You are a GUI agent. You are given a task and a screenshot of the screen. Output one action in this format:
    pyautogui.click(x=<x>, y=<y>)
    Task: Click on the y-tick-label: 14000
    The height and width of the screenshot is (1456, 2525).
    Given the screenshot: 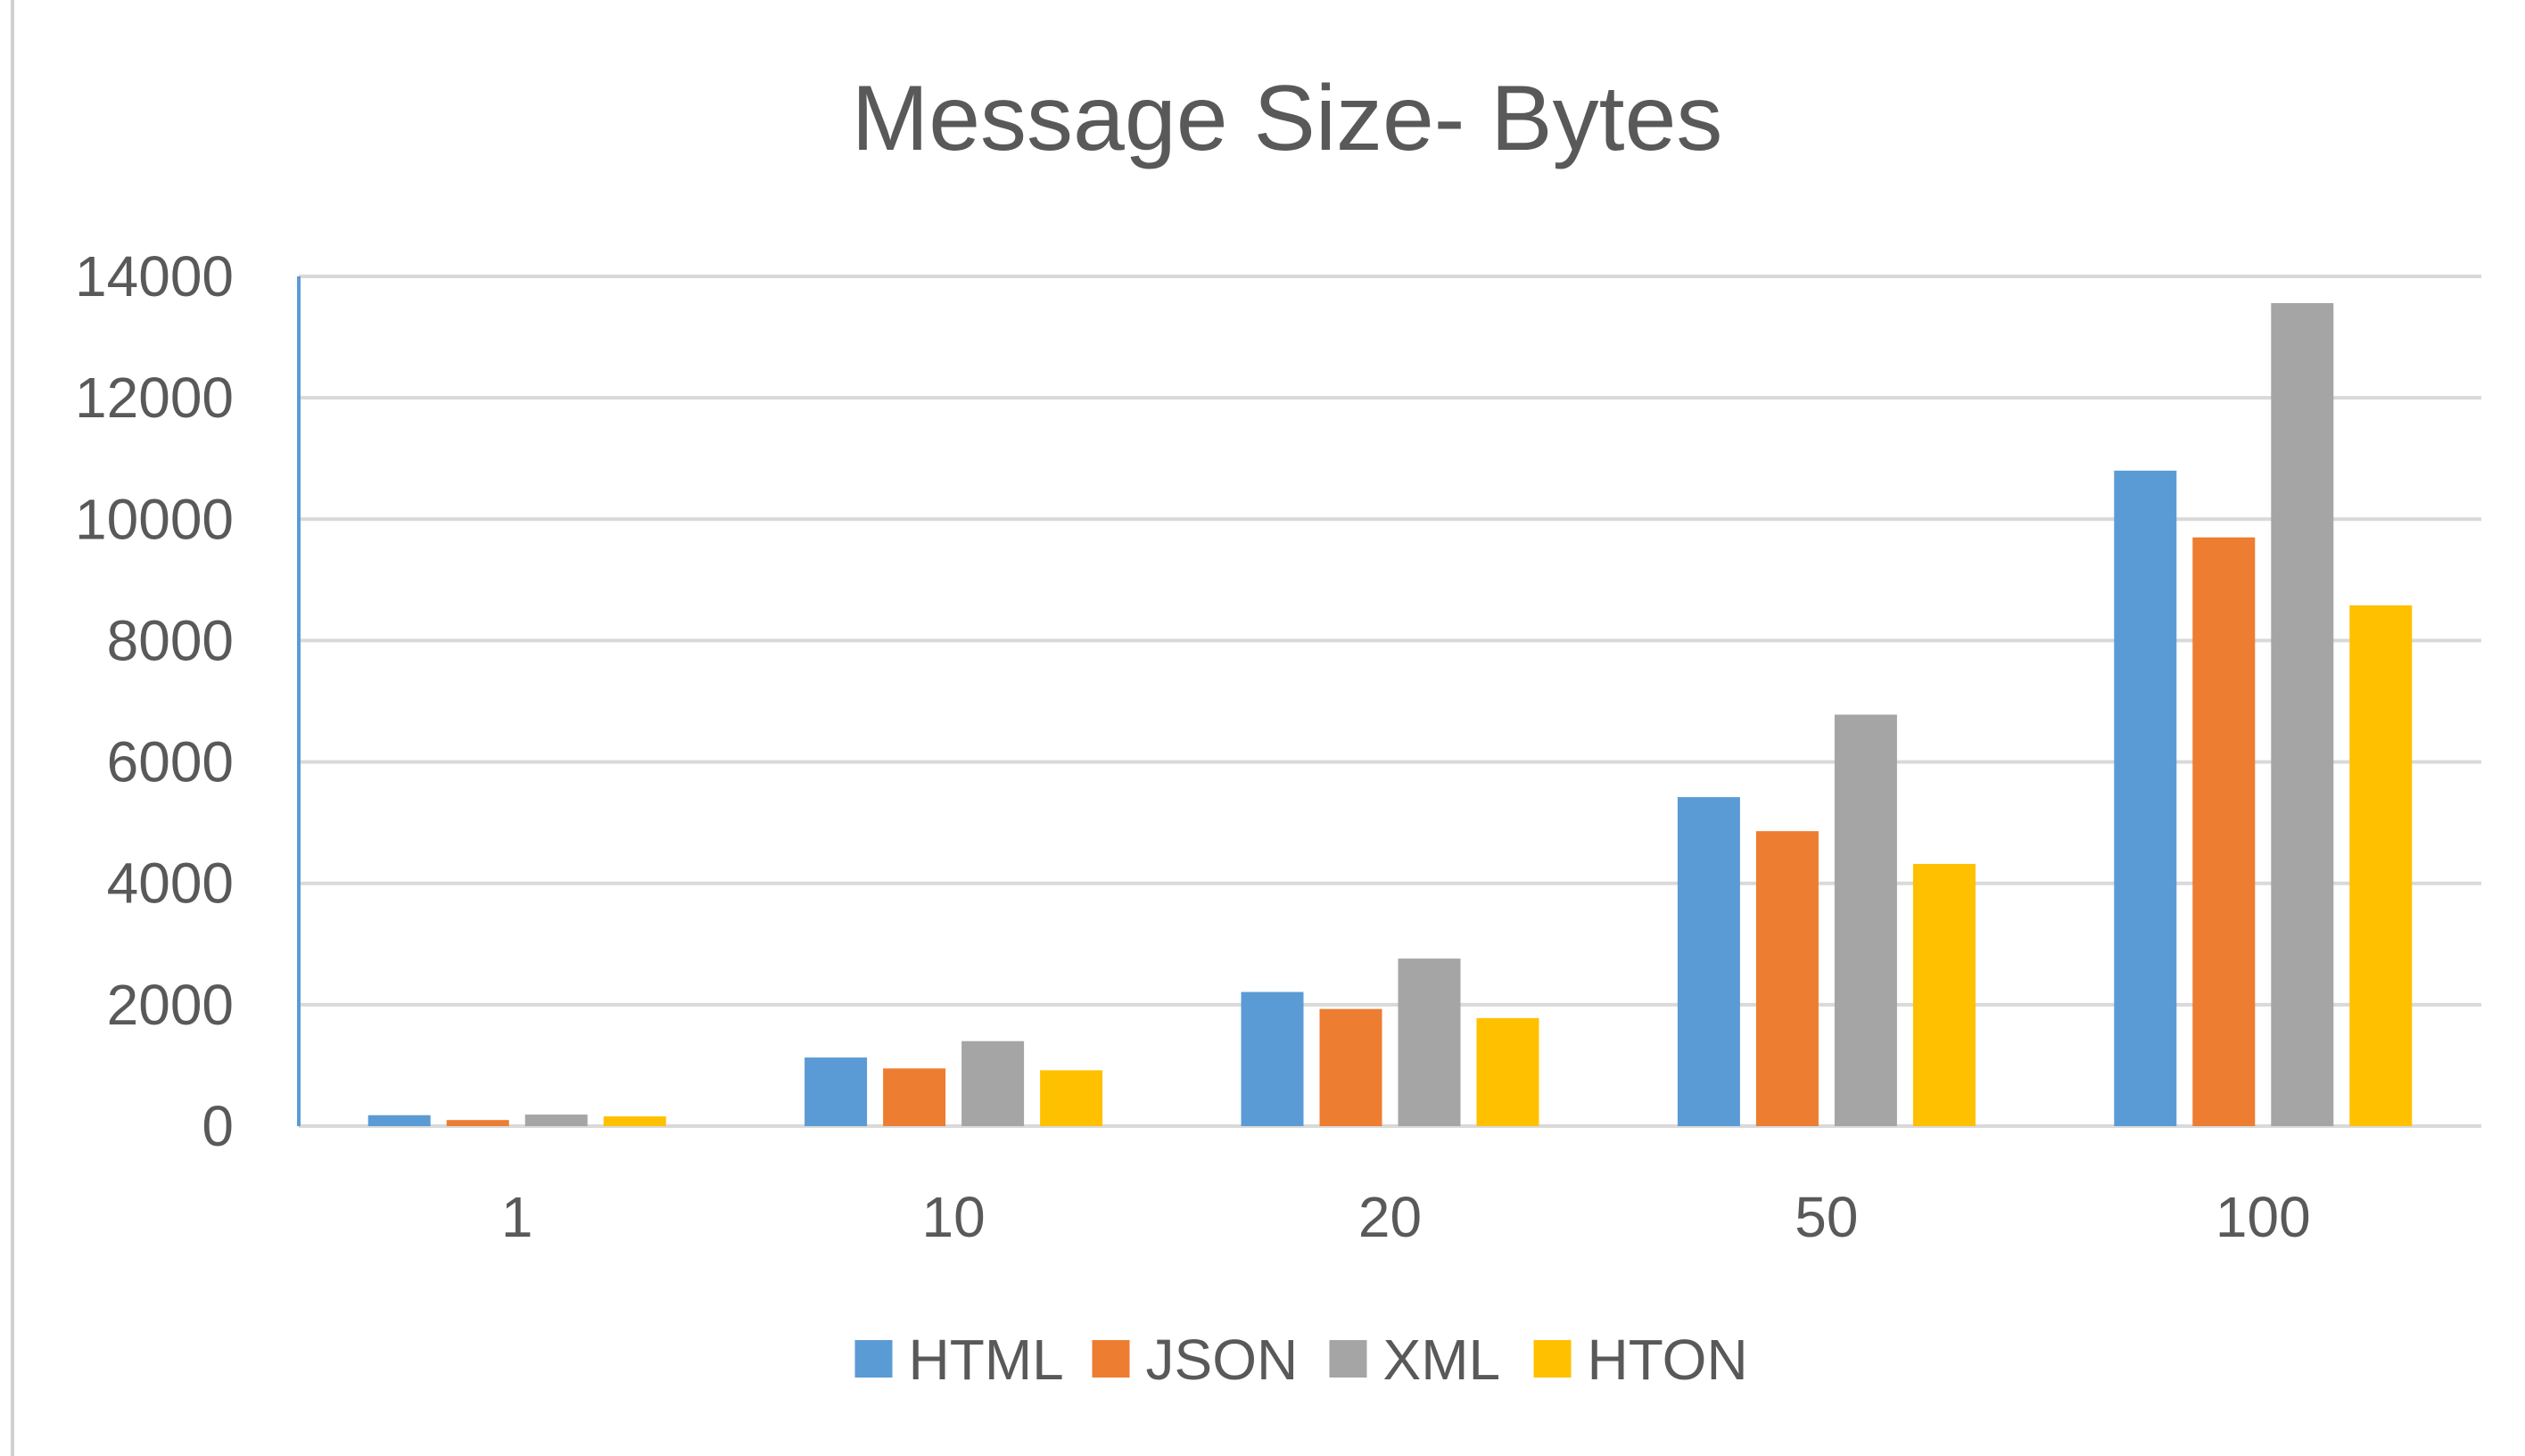 What is the action you would take?
    pyautogui.click(x=155, y=276)
    